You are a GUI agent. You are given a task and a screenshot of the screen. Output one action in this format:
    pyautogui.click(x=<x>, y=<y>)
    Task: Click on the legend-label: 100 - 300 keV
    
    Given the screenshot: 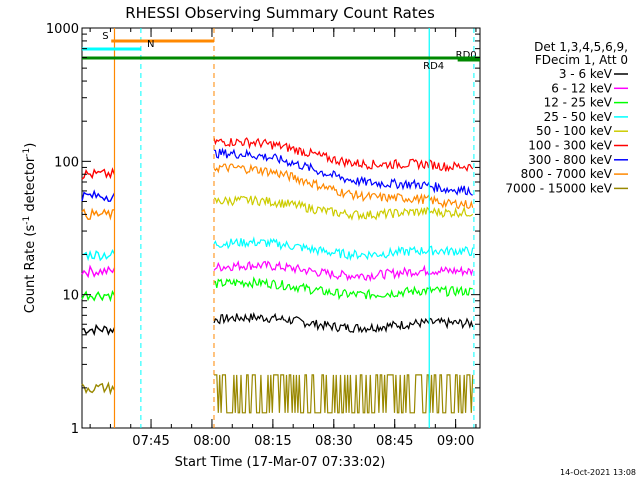 What is the action you would take?
    pyautogui.click(x=570, y=146)
    